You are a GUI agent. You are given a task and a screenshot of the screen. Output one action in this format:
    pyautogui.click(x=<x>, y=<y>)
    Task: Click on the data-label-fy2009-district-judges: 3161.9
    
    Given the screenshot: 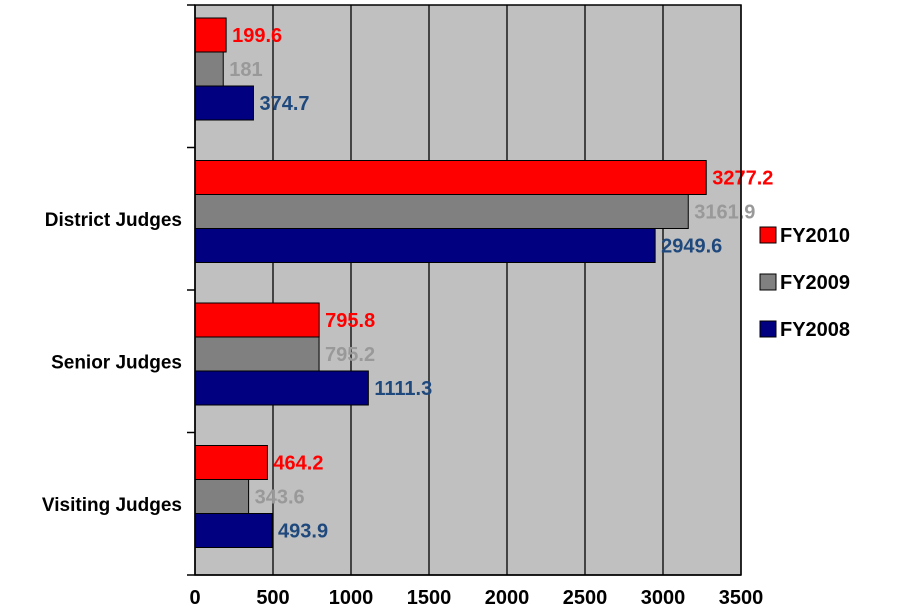 What is the action you would take?
    pyautogui.click(x=724, y=213)
    